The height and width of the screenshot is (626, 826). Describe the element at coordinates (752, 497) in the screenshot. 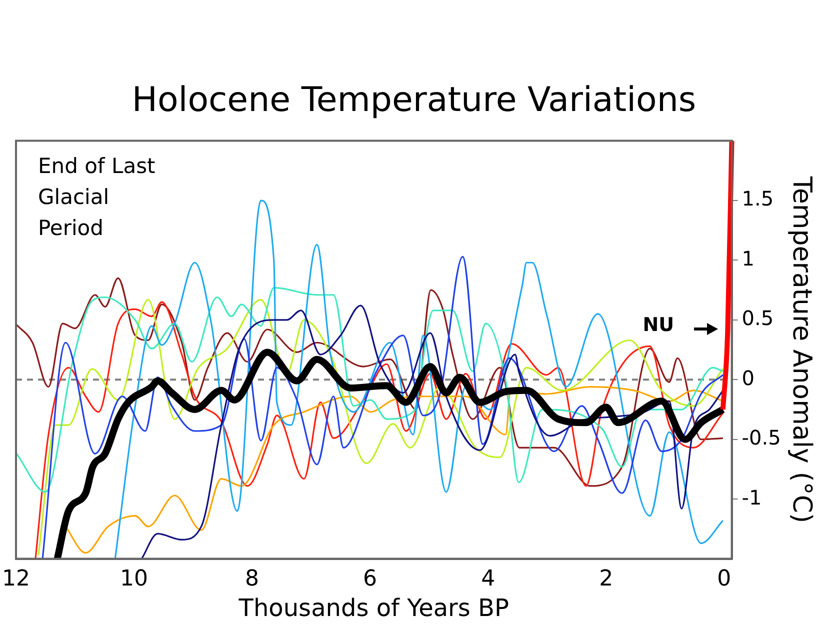

I see `y-tick-label: -1` at that location.